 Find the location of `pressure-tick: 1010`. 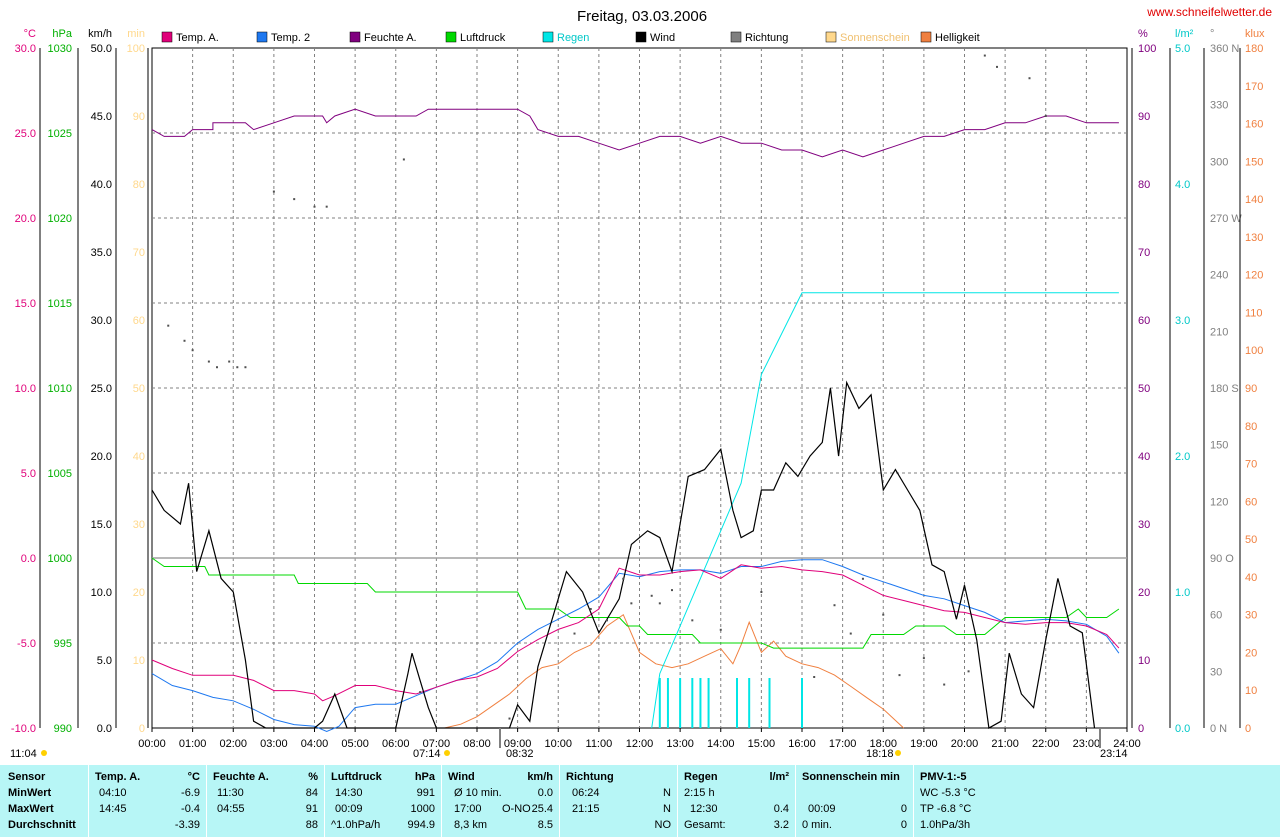

pressure-tick: 1010 is located at coordinates (60, 389).